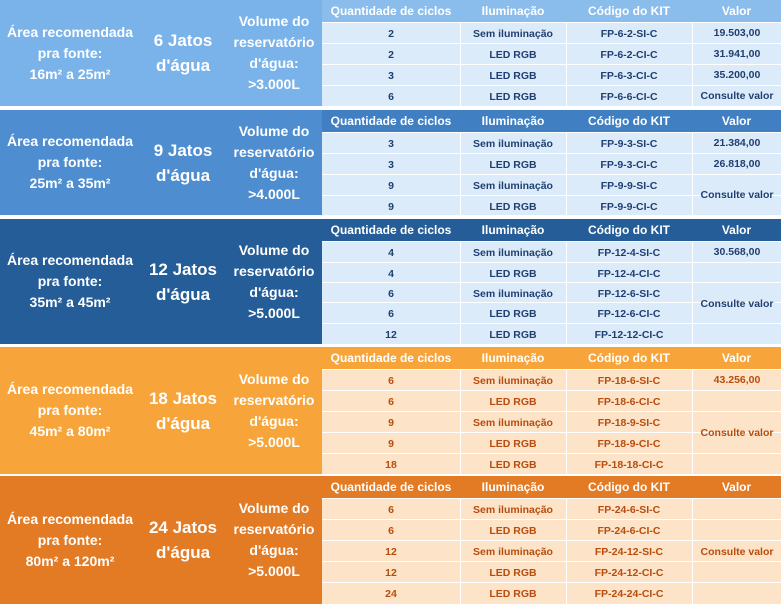 This screenshot has width=781, height=604. What do you see at coordinates (736, 95) in the screenshot?
I see `cell-valor: Consulte valor` at bounding box center [736, 95].